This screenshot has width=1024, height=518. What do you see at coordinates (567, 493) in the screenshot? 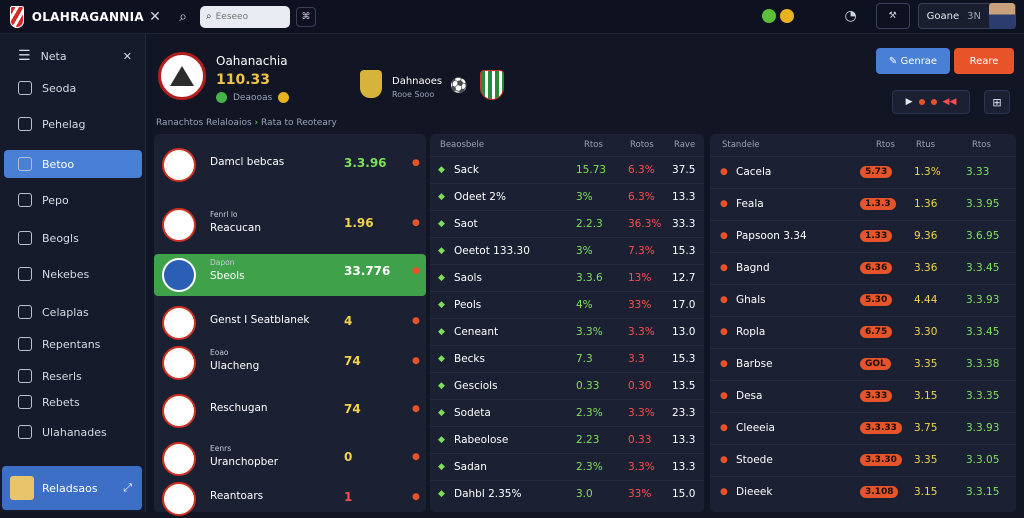
I see `table-row: ◆ Dahbl 2.35% 3.0 33% 15.0` at bounding box center [567, 493].